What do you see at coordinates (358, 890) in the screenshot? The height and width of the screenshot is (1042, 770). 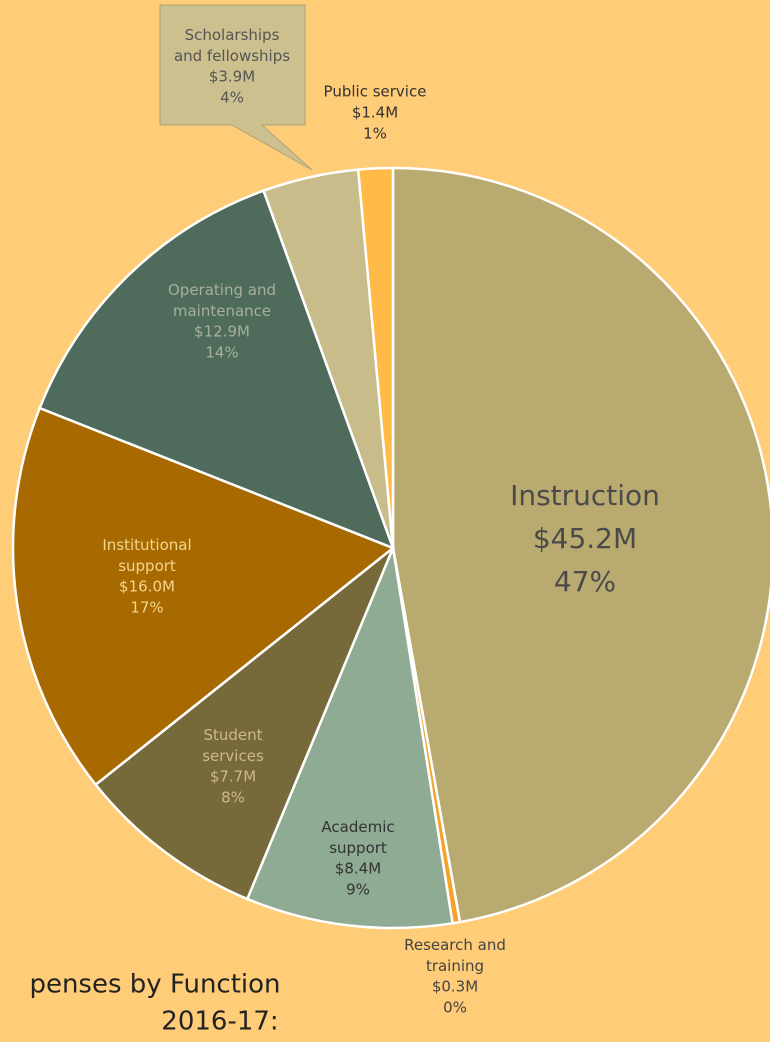 I see `percent-label: 9%` at bounding box center [358, 890].